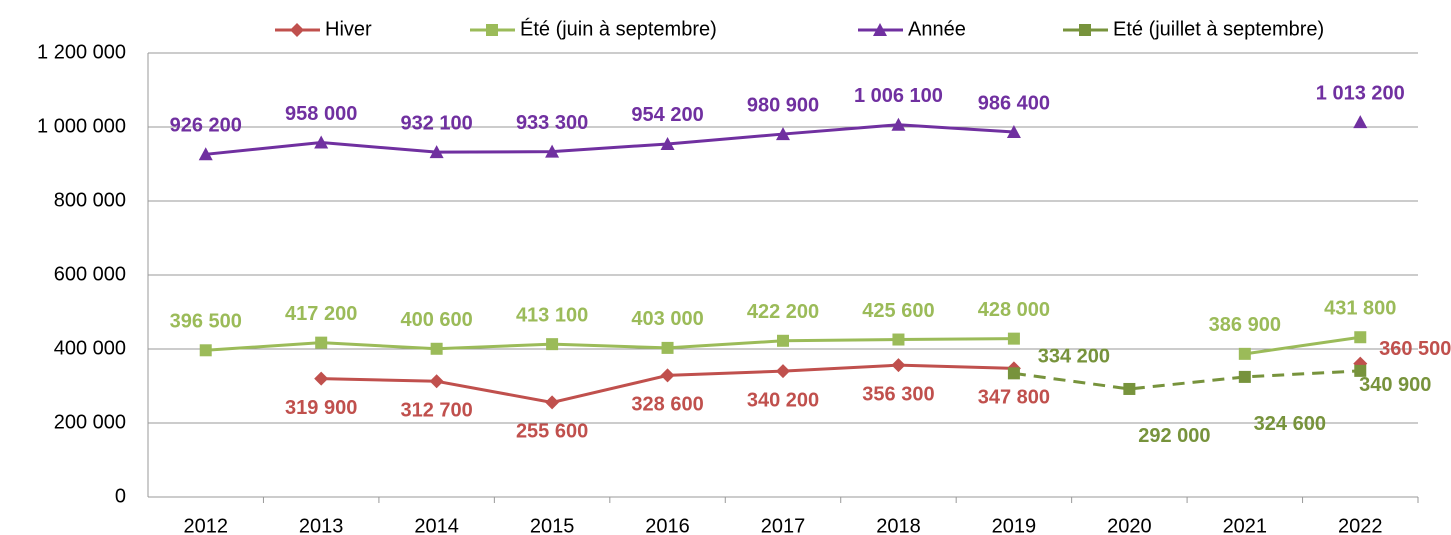 The height and width of the screenshot is (535, 1451). Describe the element at coordinates (1174, 436) in the screenshot. I see `data-label: 292 000` at that location.